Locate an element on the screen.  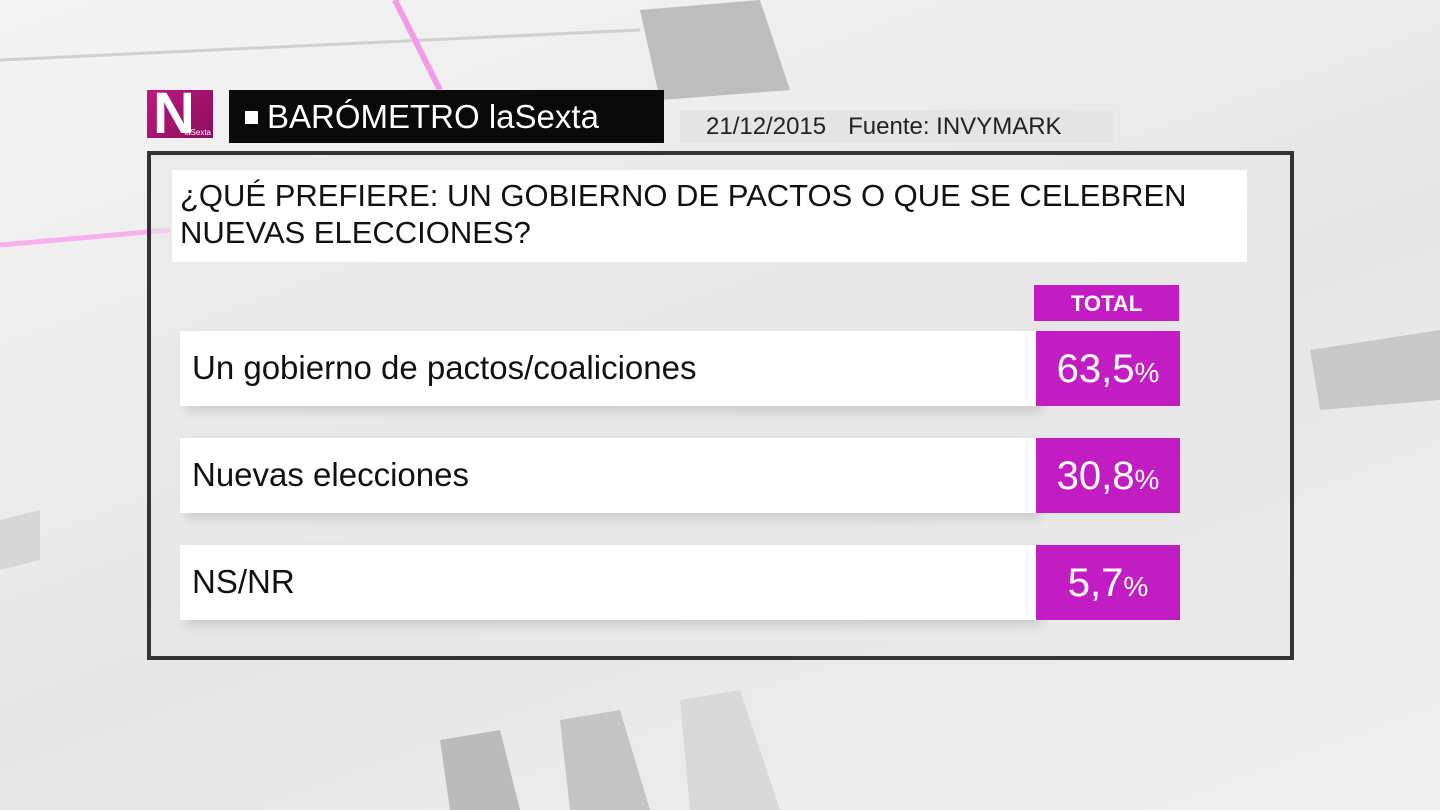
row-value: 5,7% is located at coordinates (1108, 582).